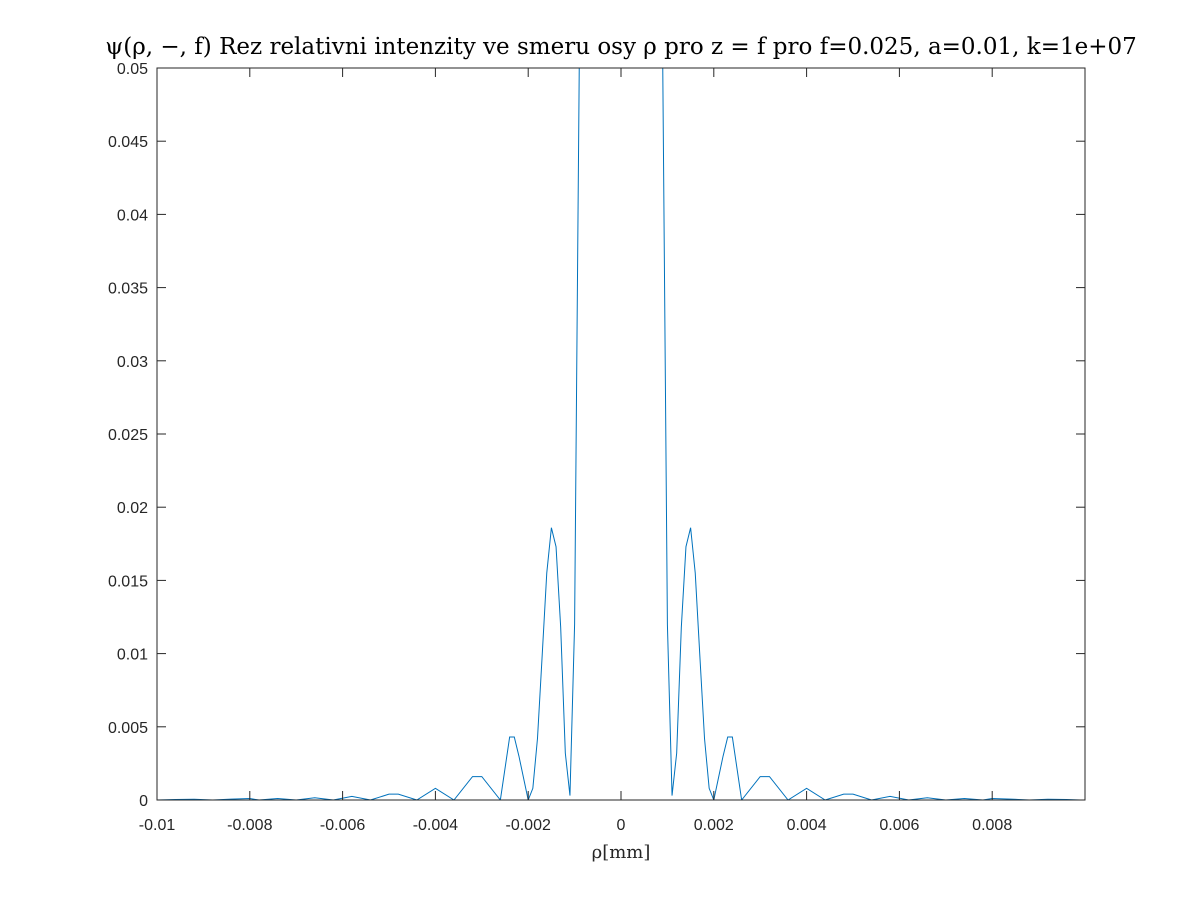 This screenshot has width=1200, height=900. Describe the element at coordinates (132, 69) in the screenshot. I see `y-tick-label: 0.05` at that location.